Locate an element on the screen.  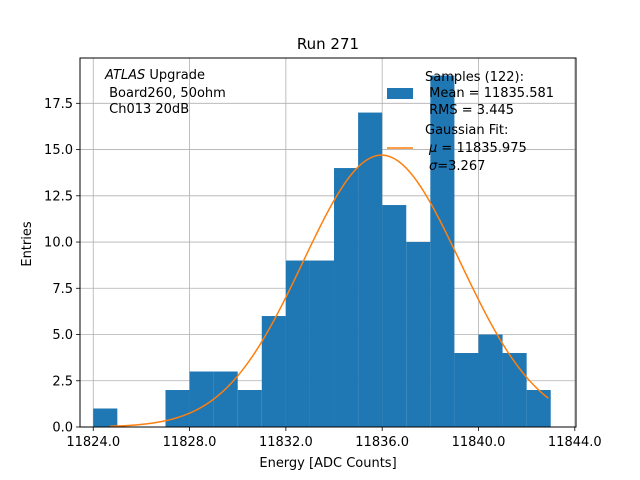
x-tick-label-1: 11828.0 is located at coordinates (190, 442).